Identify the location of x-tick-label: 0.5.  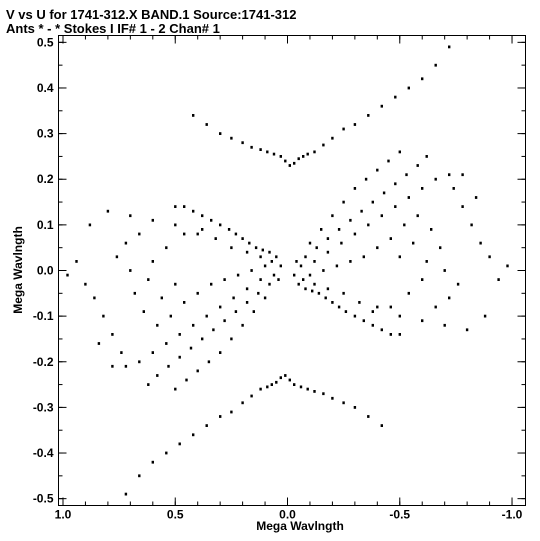
(175, 515).